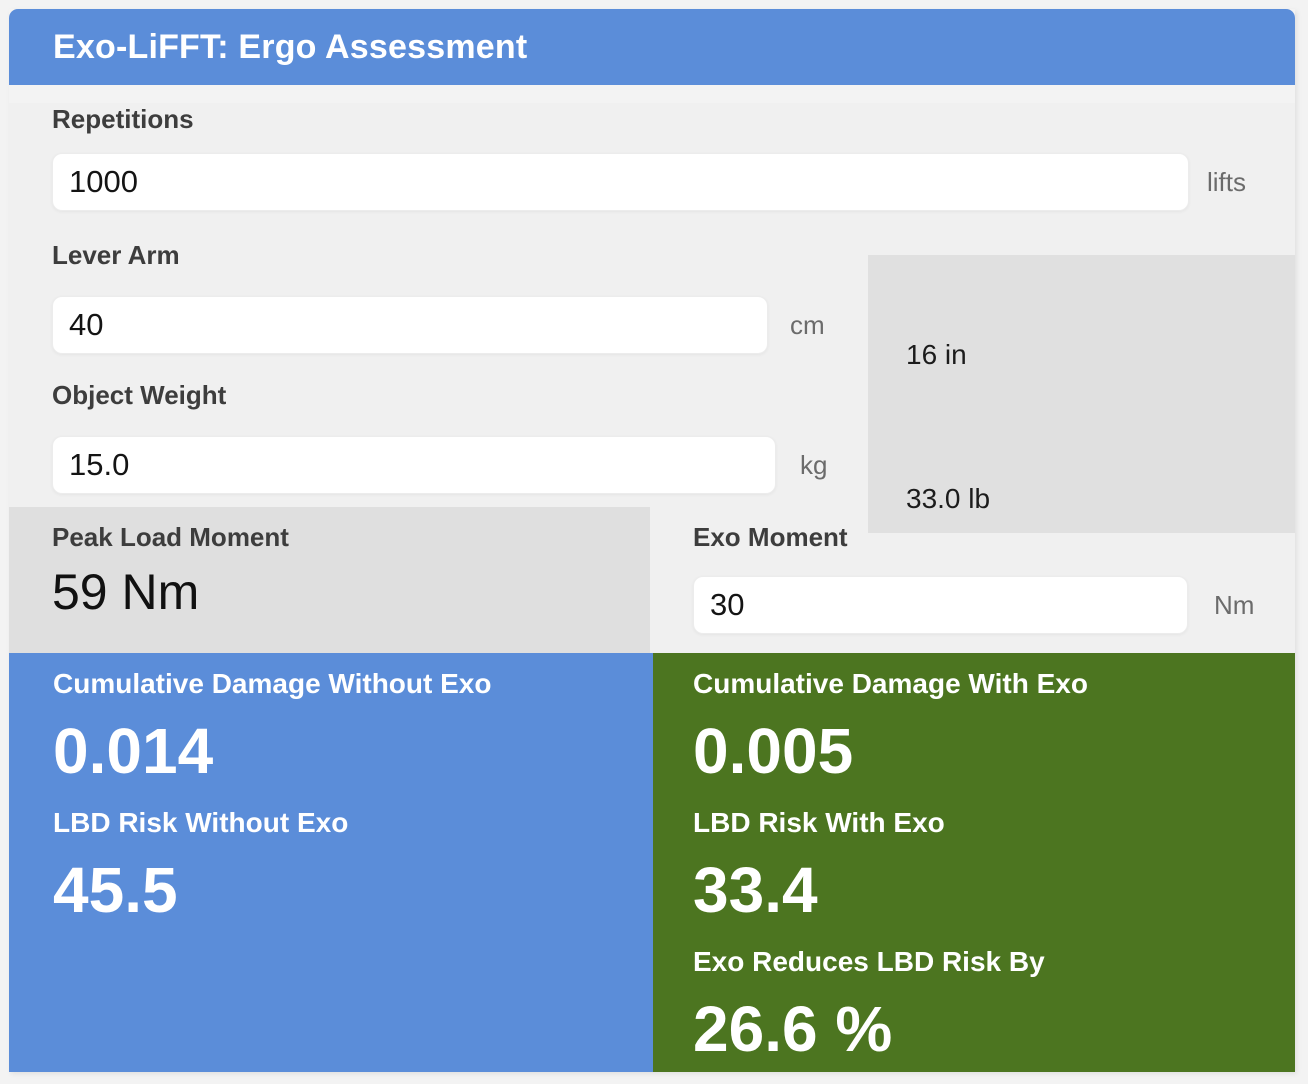 The height and width of the screenshot is (1084, 1308). I want to click on lbd-risk-with-exo-value: 33.4, so click(755, 890).